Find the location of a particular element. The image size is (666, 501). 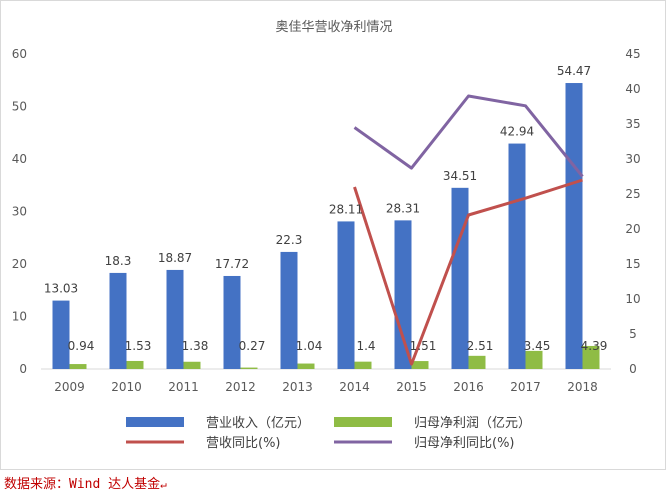

legend: 营业收入（亿元） 归母净利润（亿元） 营收同比(%) 归母净利同比(%) is located at coordinates (328, 433).